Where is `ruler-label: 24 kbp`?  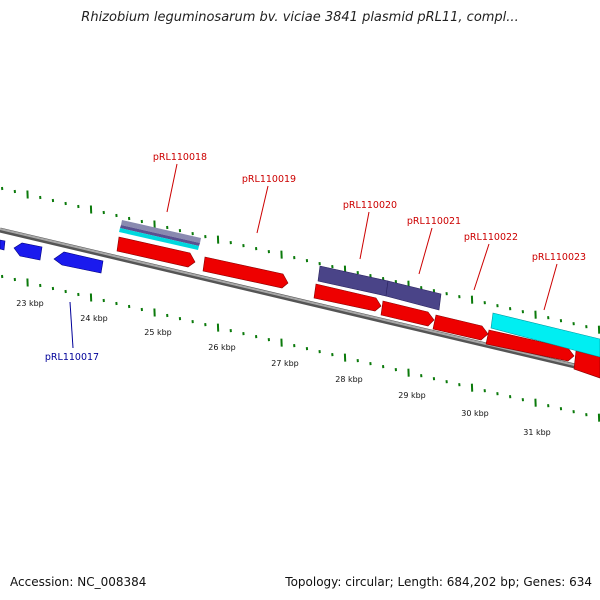
ruler-label: 24 kbp is located at coordinates (94, 318).